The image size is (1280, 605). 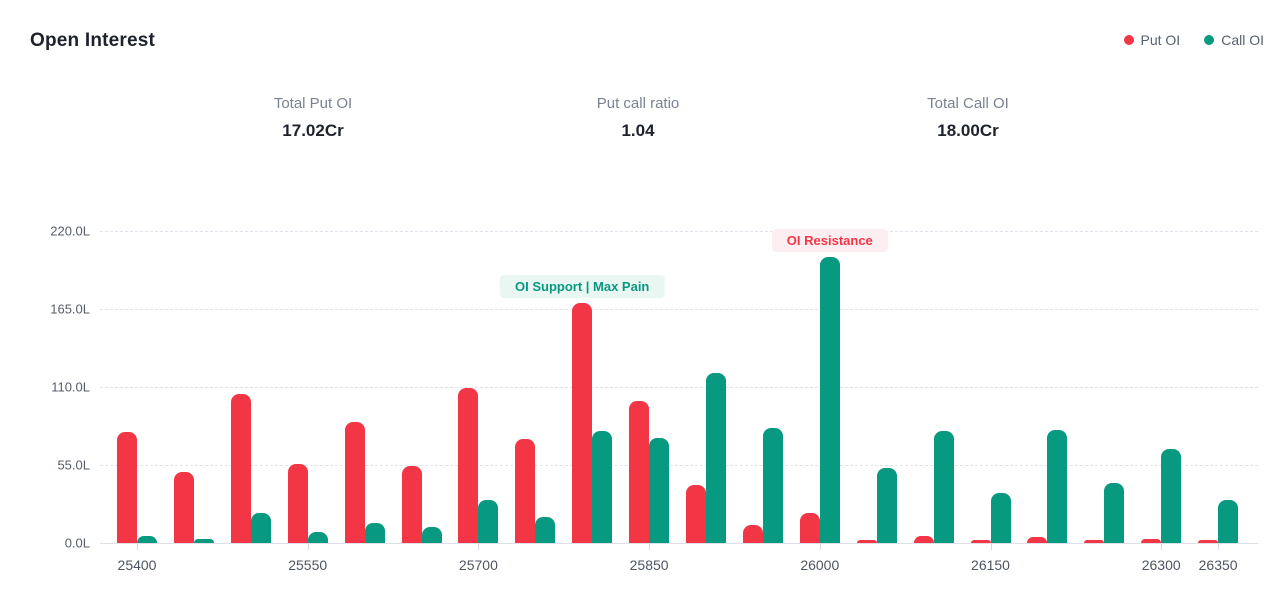 I want to click on x-axis-tick-label: 26300, so click(x=1161, y=565).